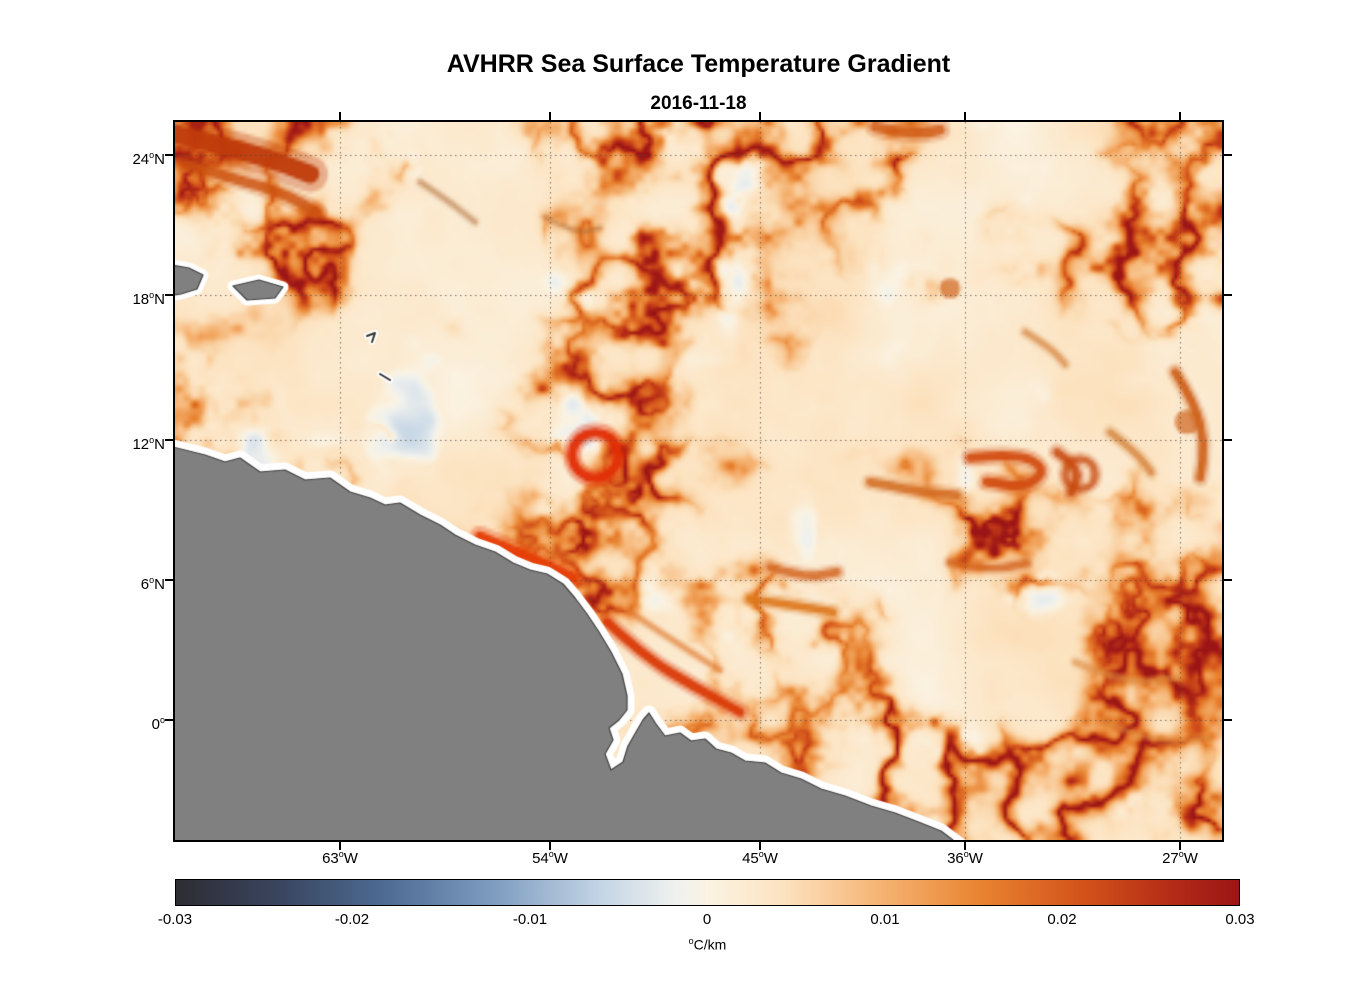 This screenshot has height=1000, width=1356. What do you see at coordinates (175, 919) in the screenshot?
I see `colorbar-tick-label: -0.03` at bounding box center [175, 919].